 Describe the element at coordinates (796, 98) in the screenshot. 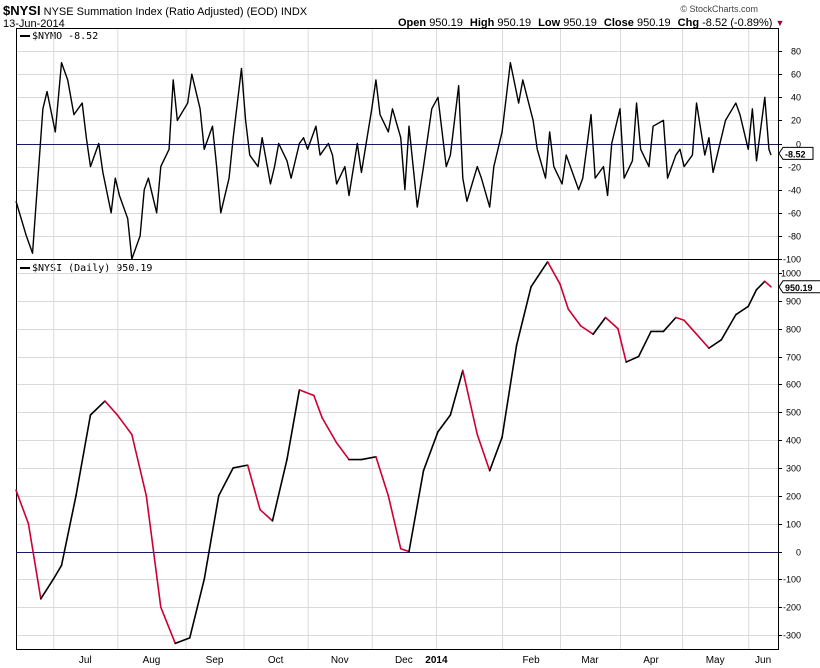

I see `y-tick-label: 40` at that location.